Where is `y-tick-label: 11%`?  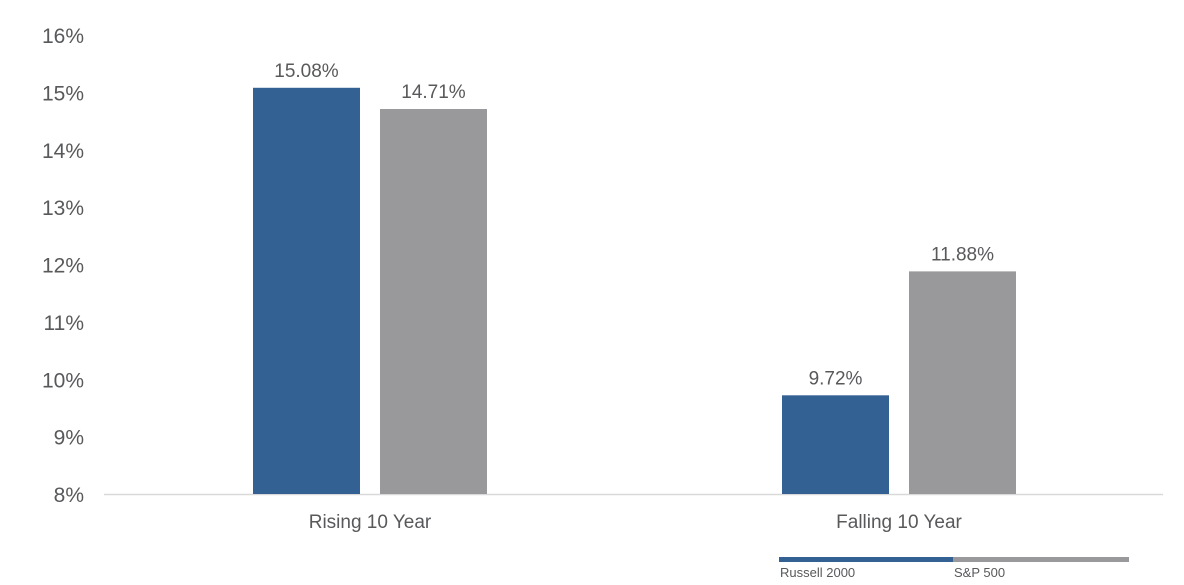 y-tick-label: 11% is located at coordinates (64, 323).